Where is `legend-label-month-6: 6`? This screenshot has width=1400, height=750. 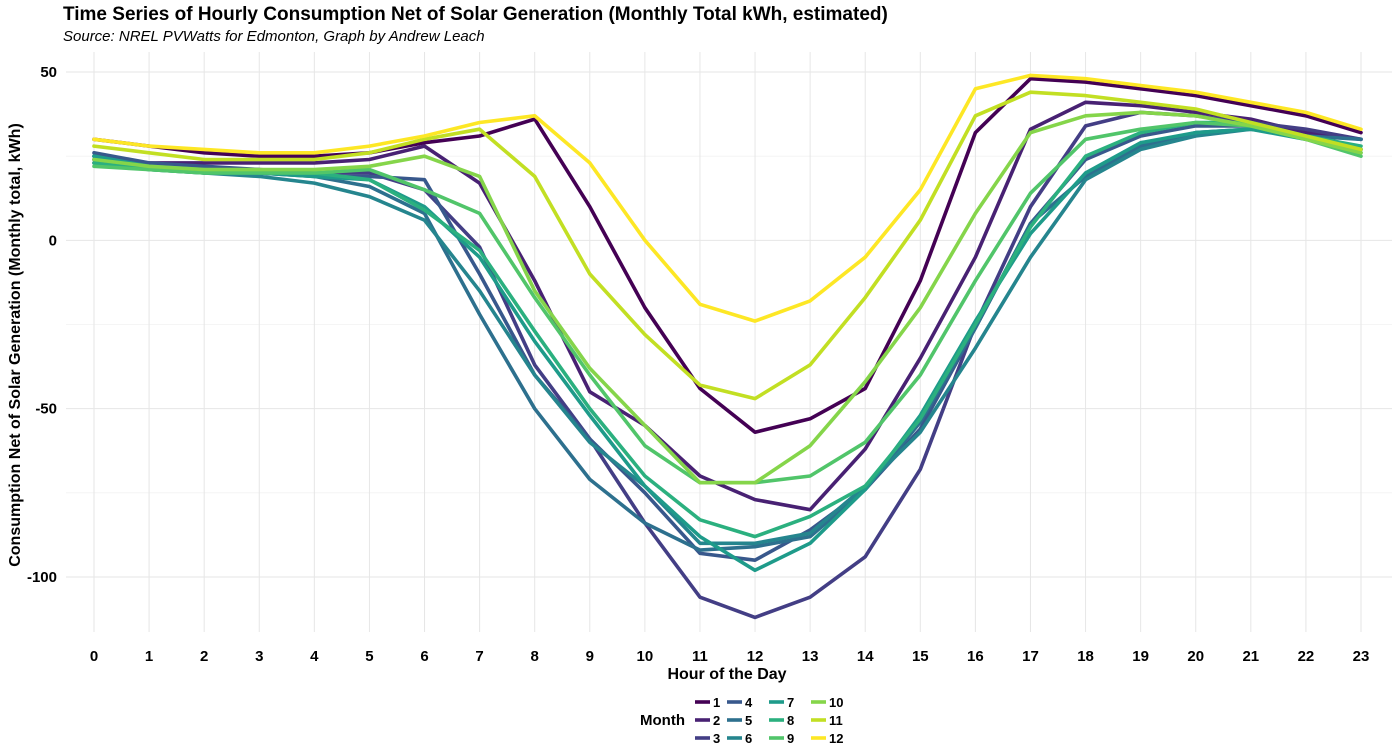
legend-label-month-6: 6 is located at coordinates (748, 738).